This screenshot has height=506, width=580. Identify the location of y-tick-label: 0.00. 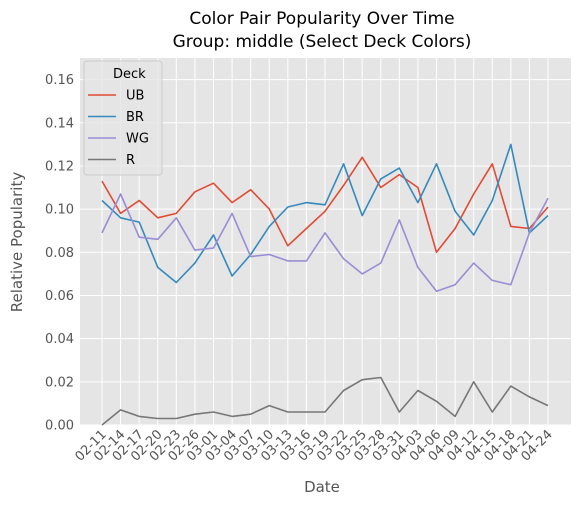
(59, 426).